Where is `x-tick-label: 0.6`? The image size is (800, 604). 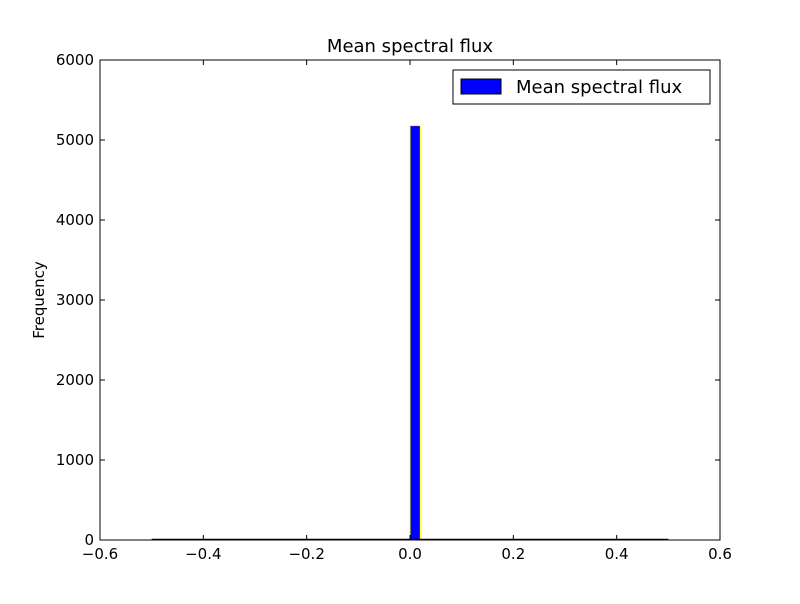 x-tick-label: 0.6 is located at coordinates (720, 554).